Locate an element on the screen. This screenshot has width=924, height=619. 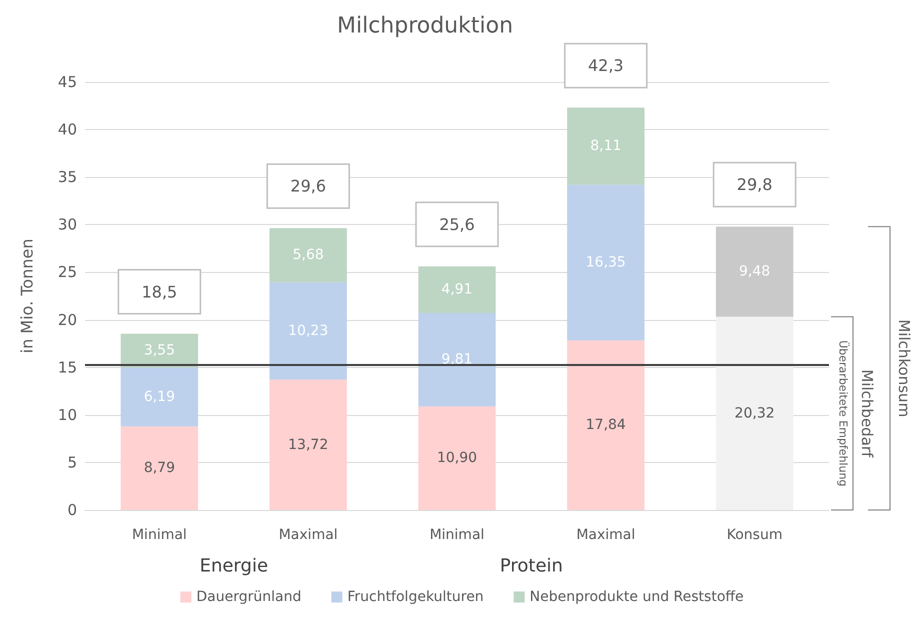
legend-label: Fruchtfolgekulturen is located at coordinates (415, 597).